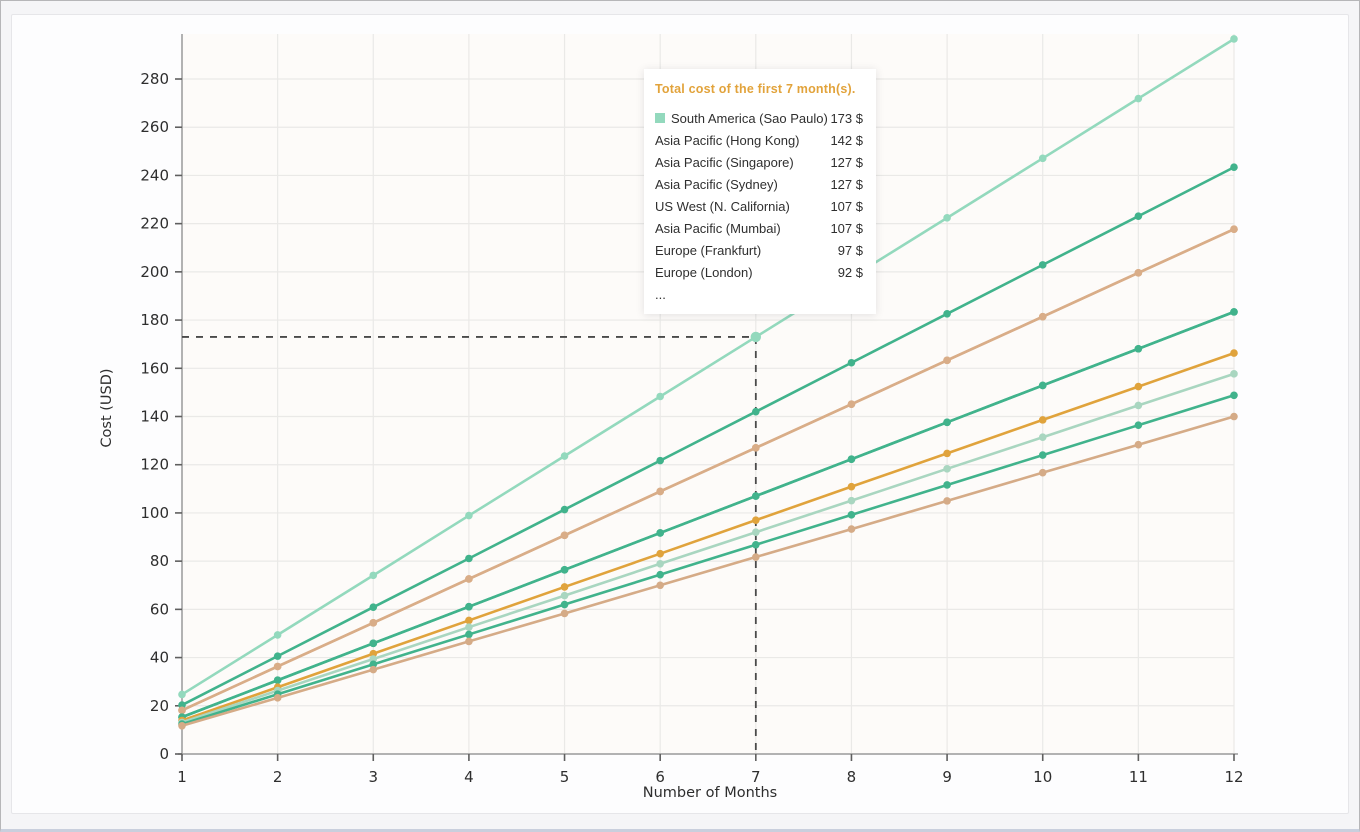 The image size is (1360, 832). What do you see at coordinates (756, 337) in the screenshot?
I see `hovered-data-point` at bounding box center [756, 337].